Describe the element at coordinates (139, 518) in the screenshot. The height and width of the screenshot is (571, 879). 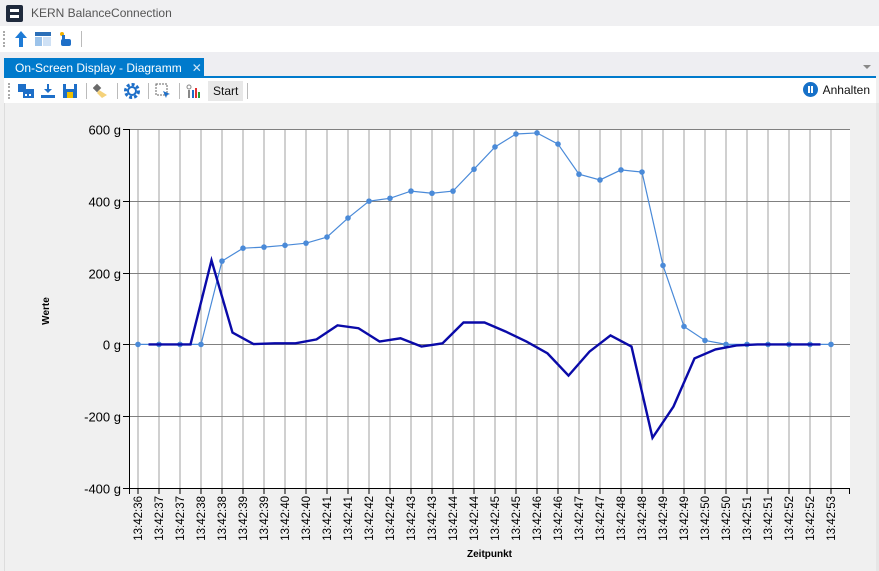
I see `x-tick-label: 13:42:36` at that location.